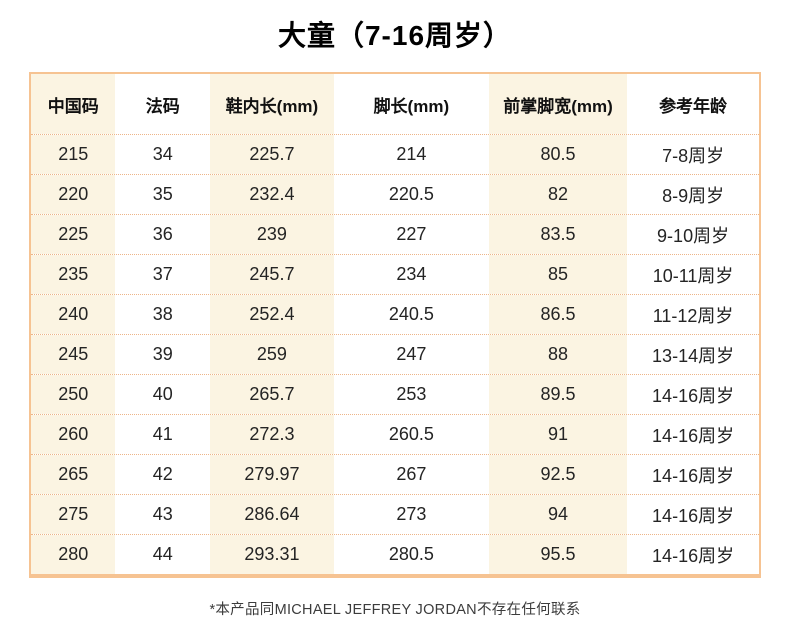 This screenshot has height=634, width=790. I want to click on table-cell: 37, so click(162, 274).